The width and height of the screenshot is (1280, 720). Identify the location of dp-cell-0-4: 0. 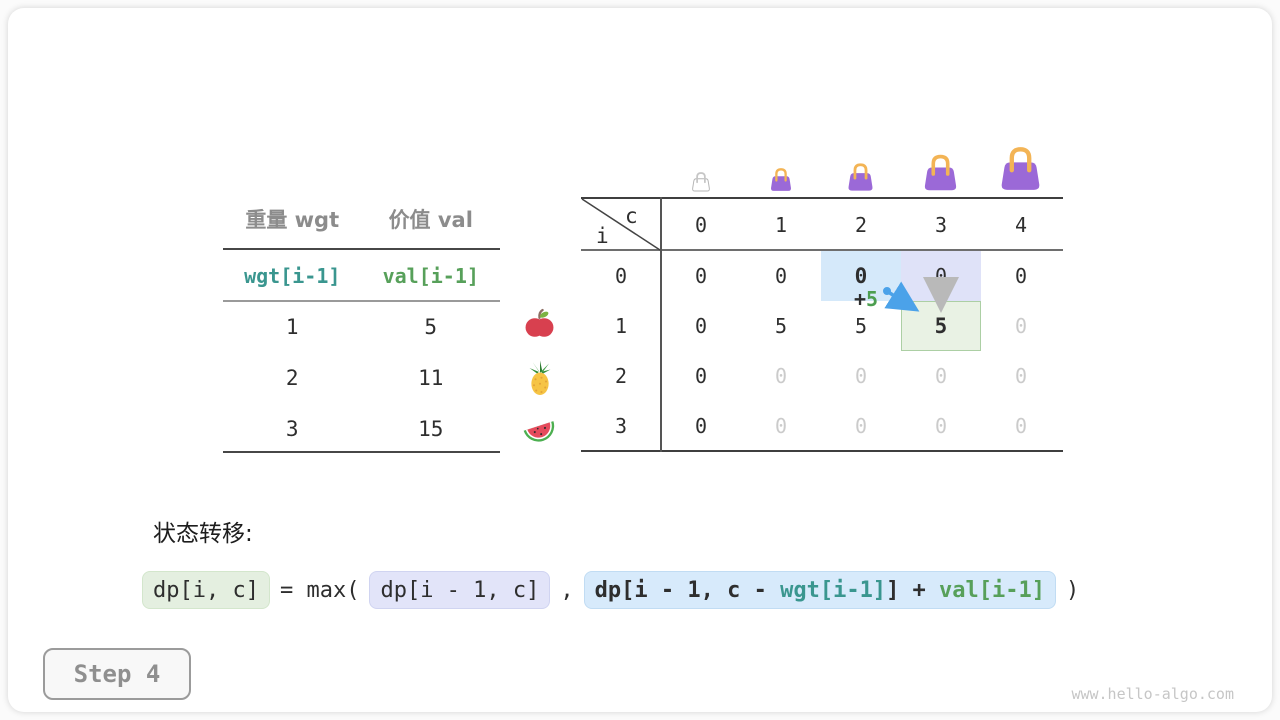
(1021, 276).